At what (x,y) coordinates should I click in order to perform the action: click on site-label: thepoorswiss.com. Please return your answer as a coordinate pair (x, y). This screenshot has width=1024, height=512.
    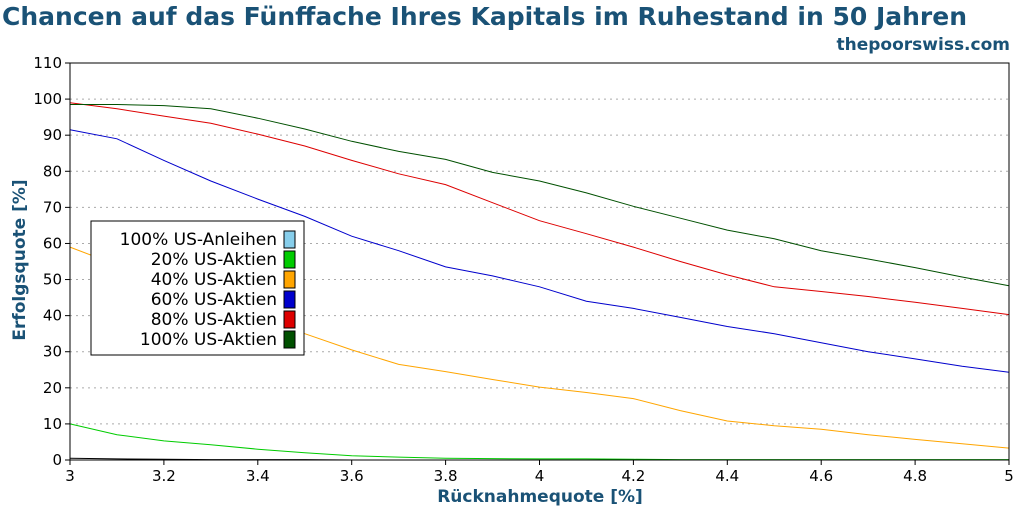
    Looking at the image, I should click on (924, 45).